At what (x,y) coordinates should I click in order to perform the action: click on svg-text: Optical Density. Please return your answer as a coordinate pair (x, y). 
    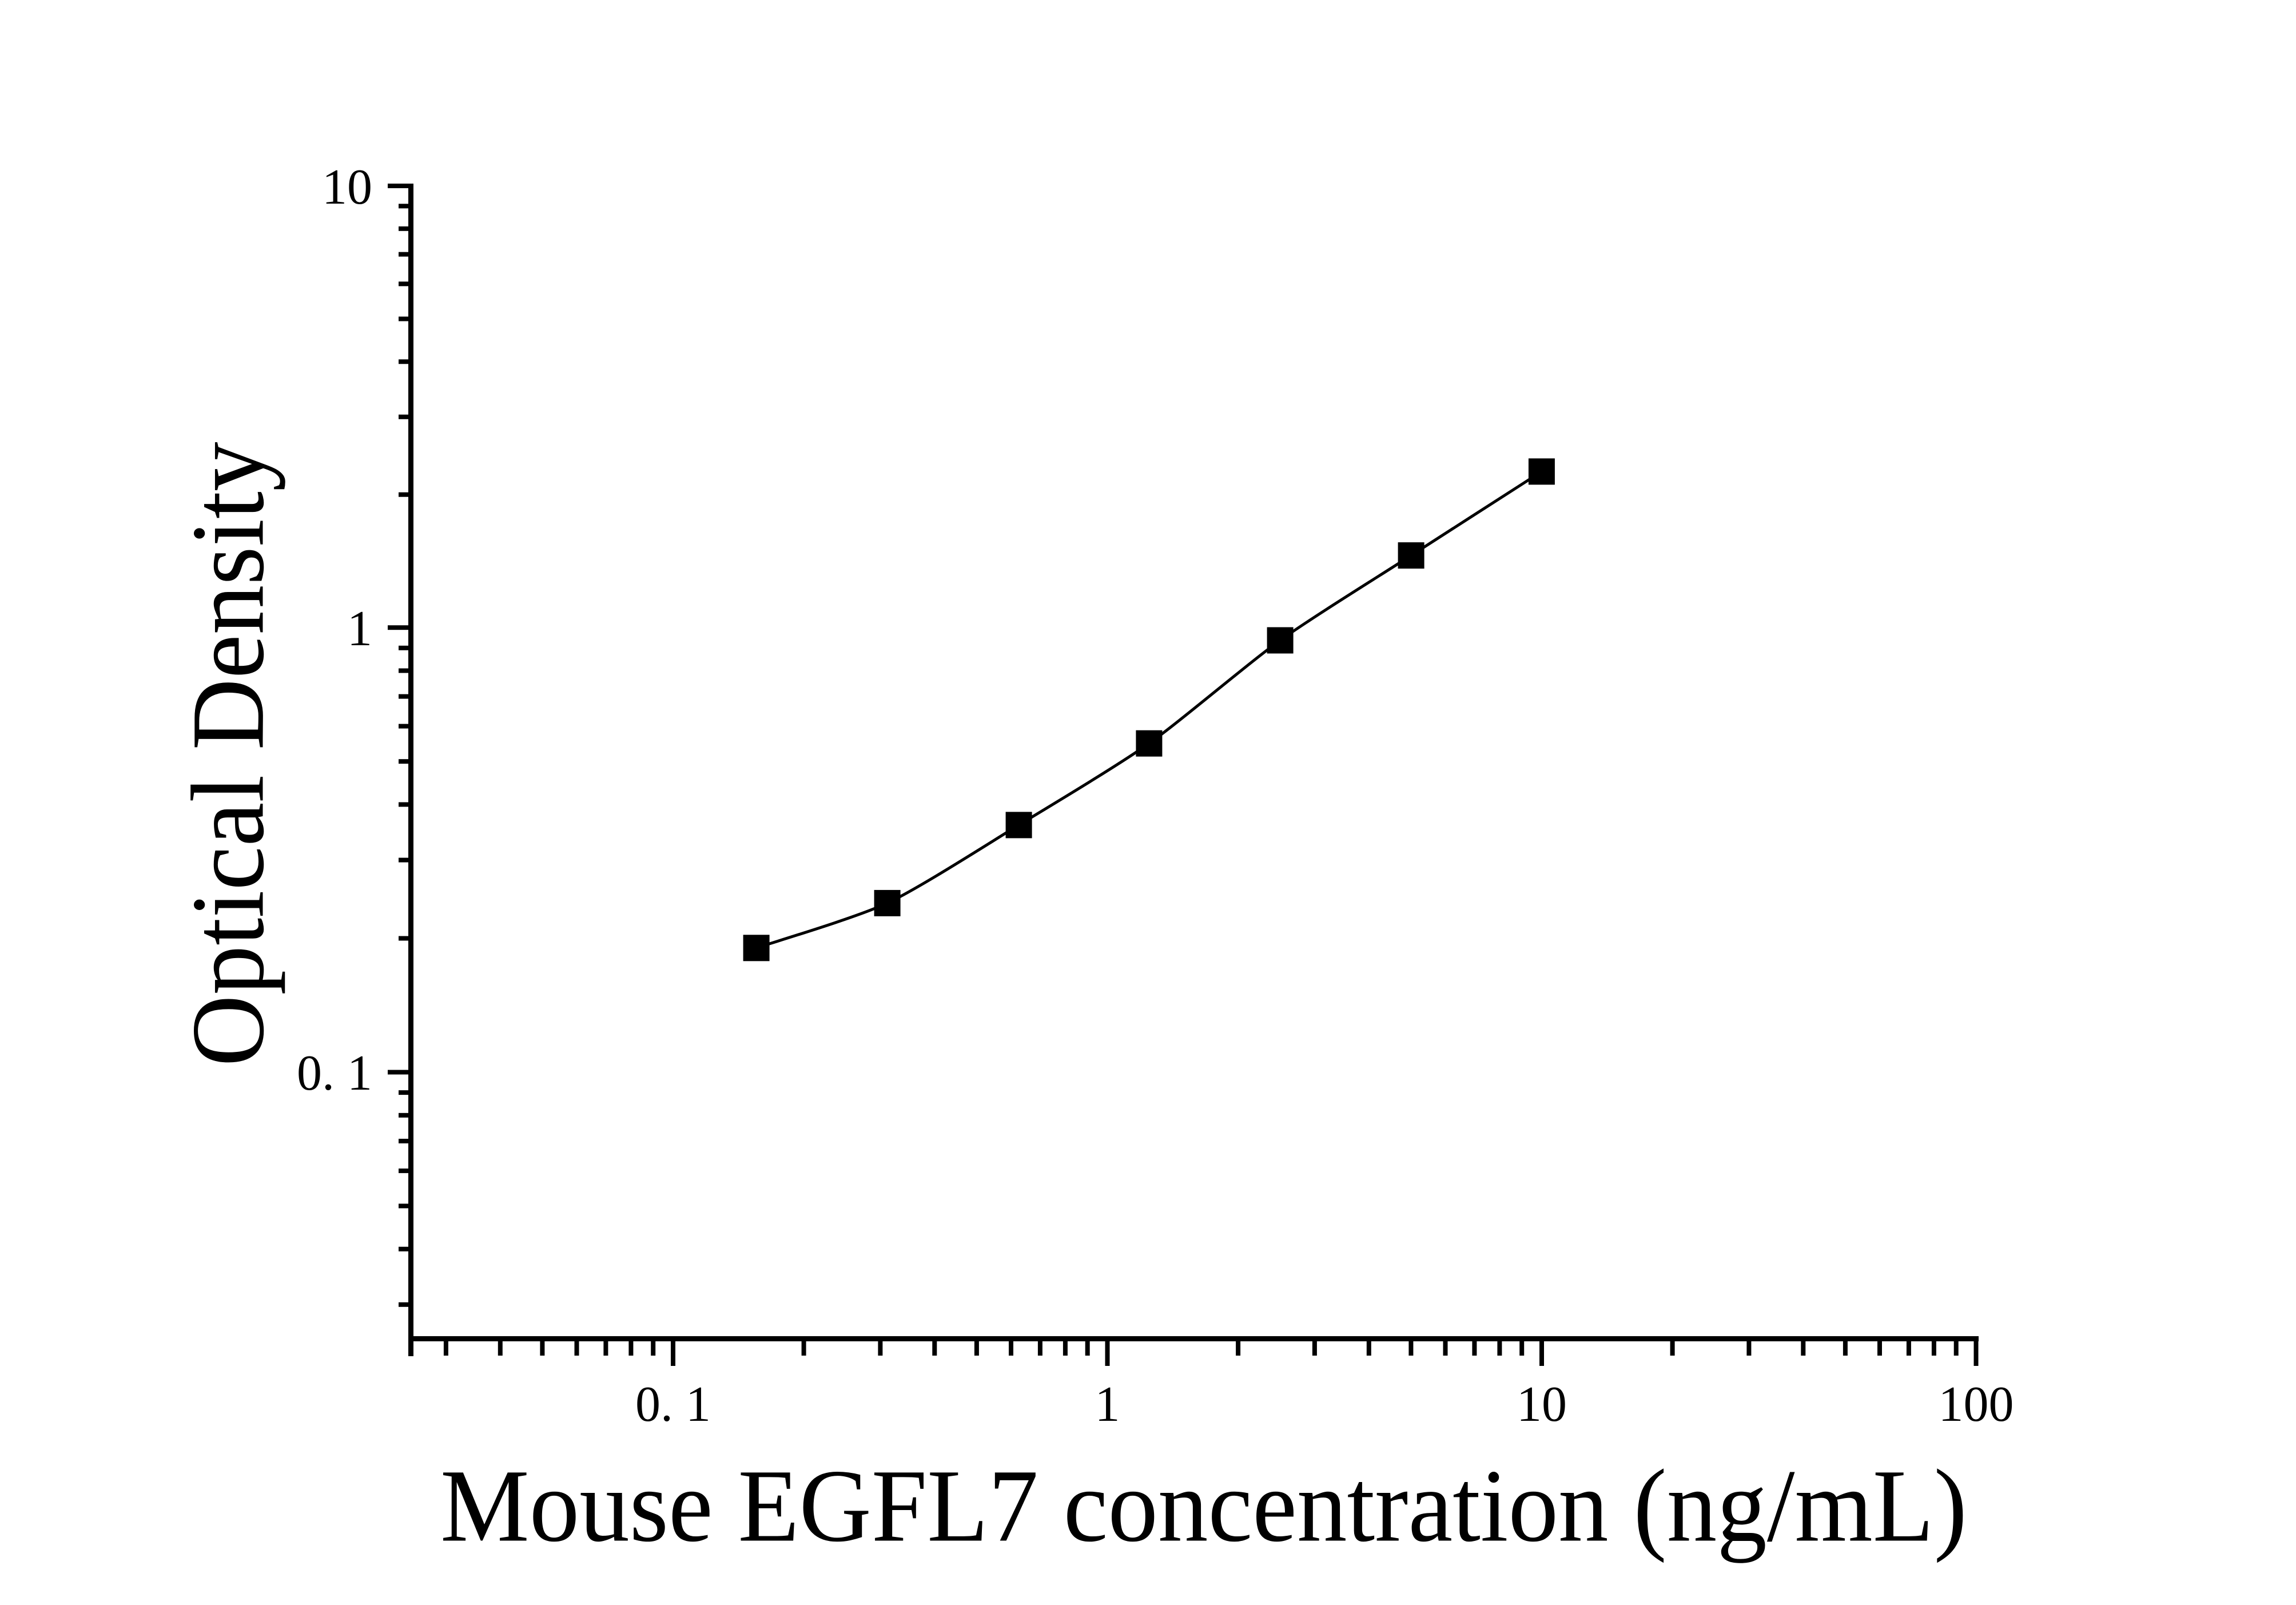
    Looking at the image, I should click on (229, 754).